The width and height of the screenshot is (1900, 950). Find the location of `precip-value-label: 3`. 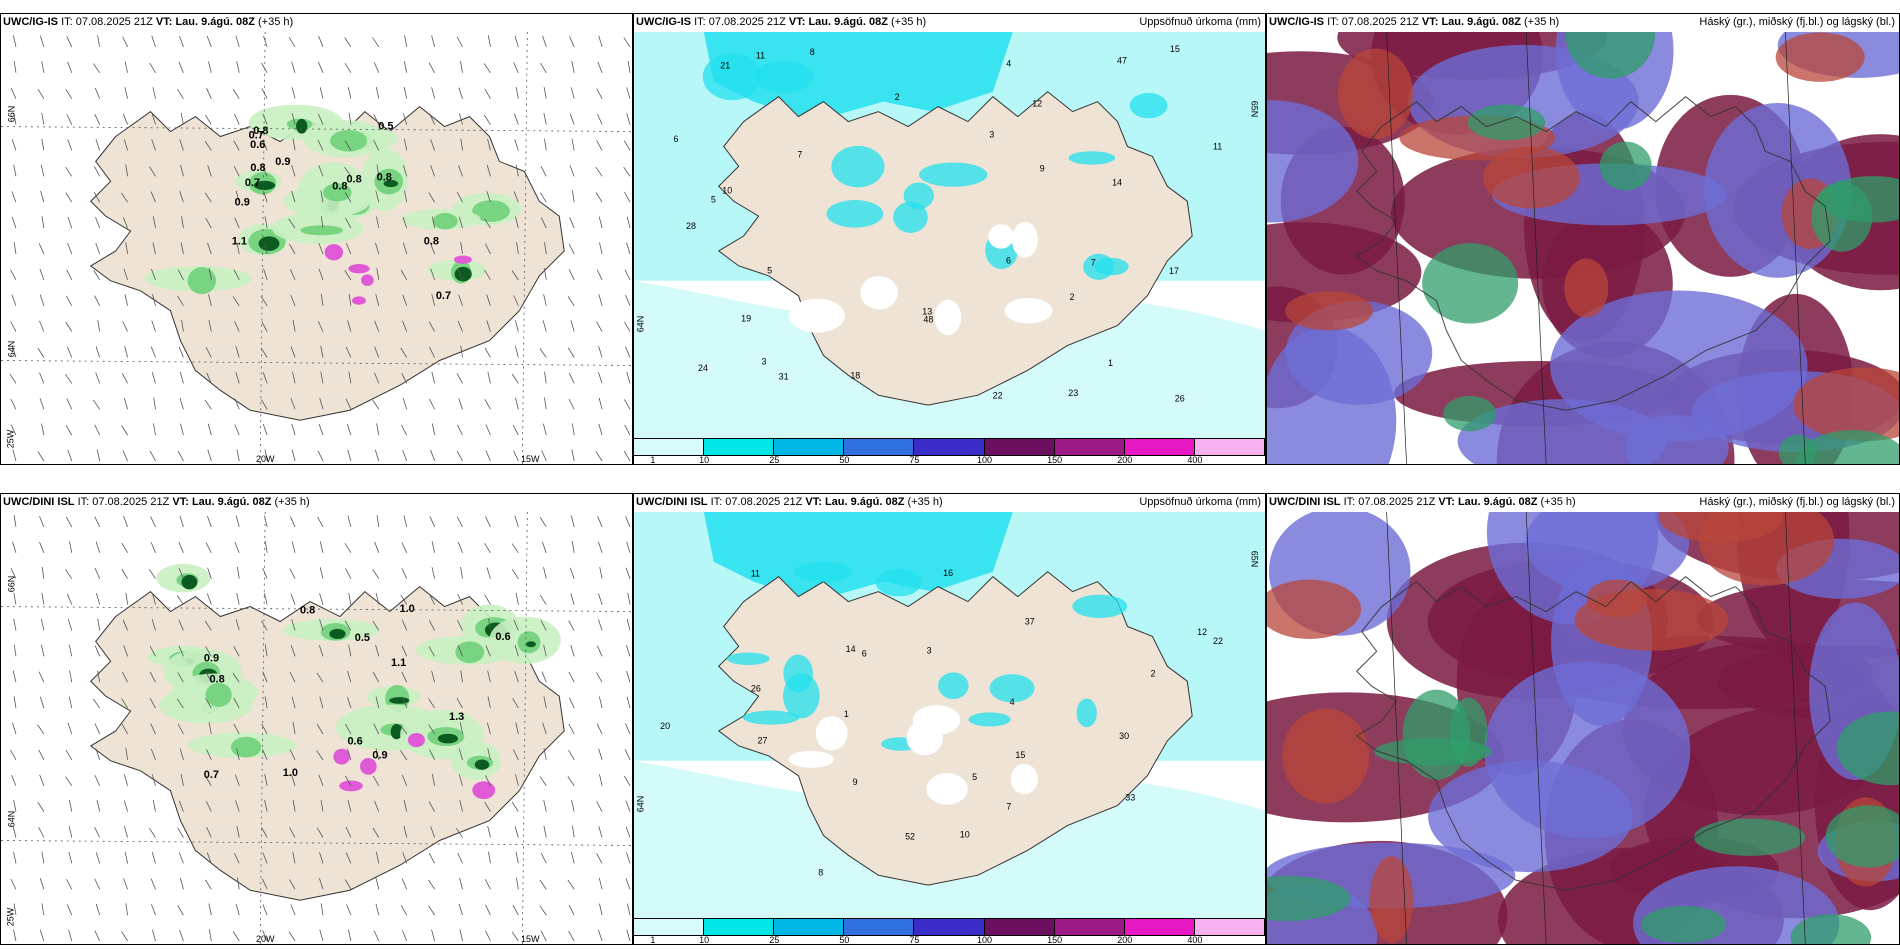

precip-value-label: 3 is located at coordinates (991, 135).